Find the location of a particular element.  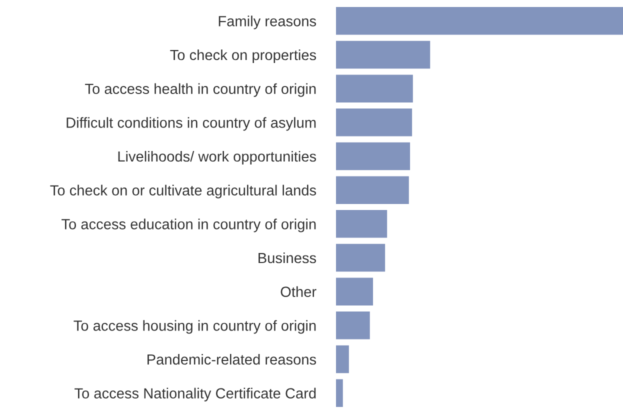

y-tick-label: Family reasons is located at coordinates (267, 23).